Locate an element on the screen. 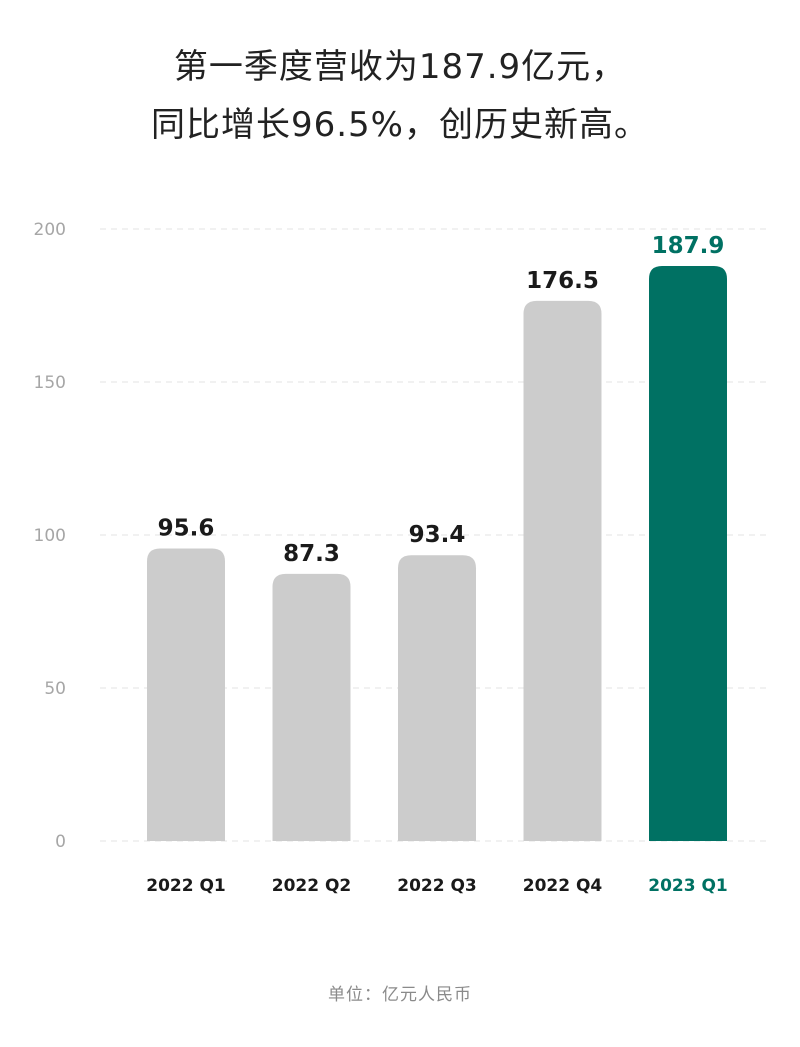 This screenshot has width=800, height=1047. bar-2022-q3 is located at coordinates (437, 698).